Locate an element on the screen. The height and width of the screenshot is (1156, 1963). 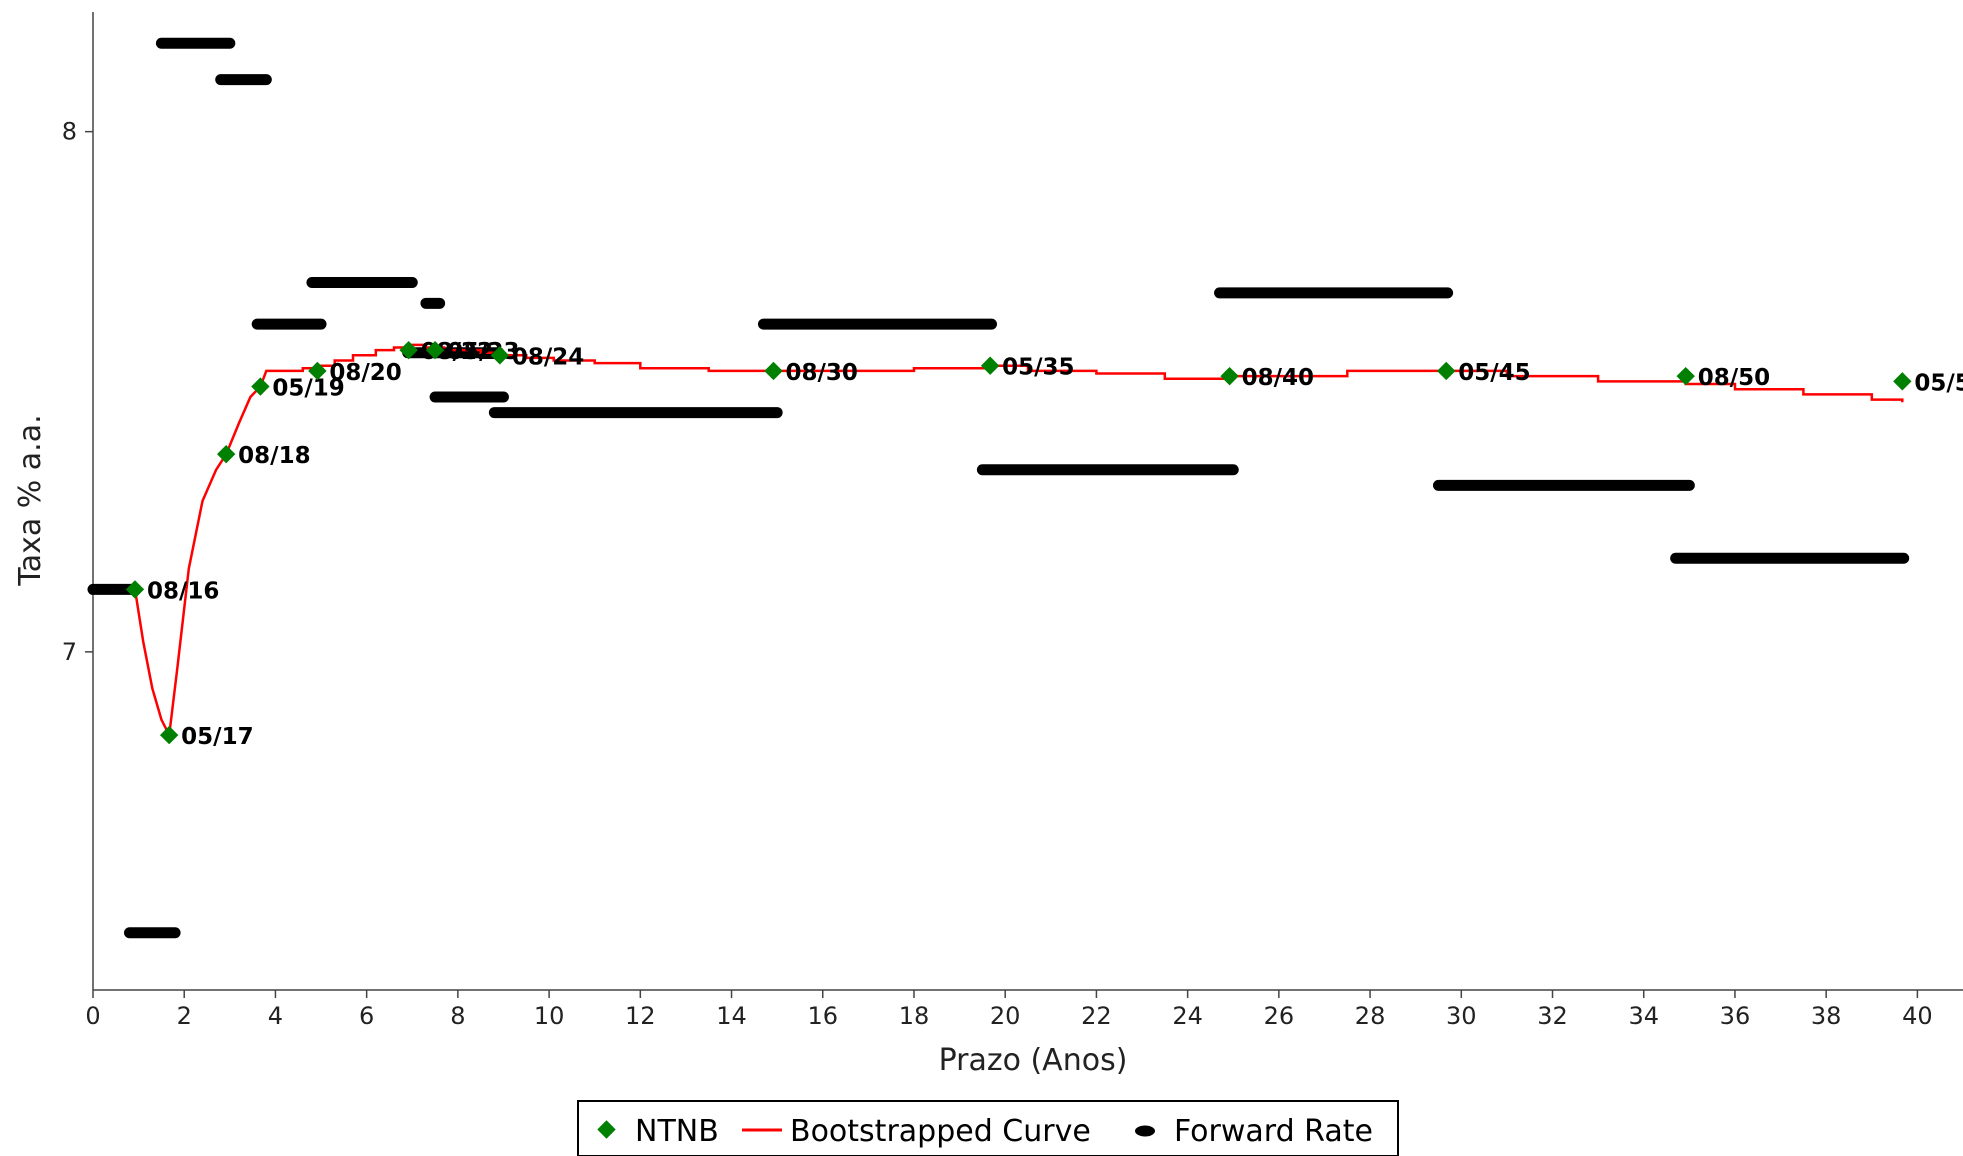
legend-ntnb-marker is located at coordinates (606, 1129).